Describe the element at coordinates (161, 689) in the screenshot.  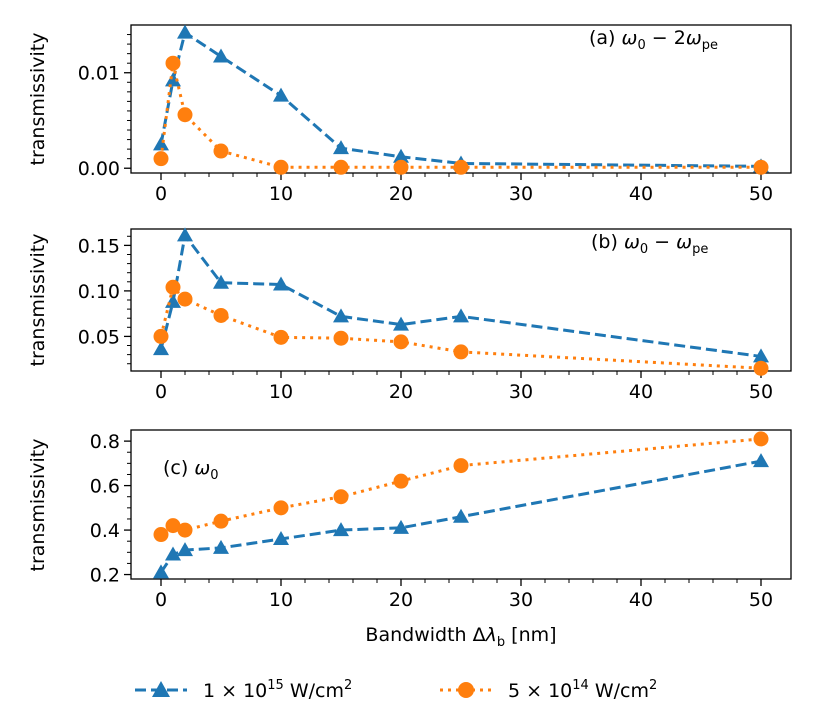
I see `legend-marker-triangle` at that location.